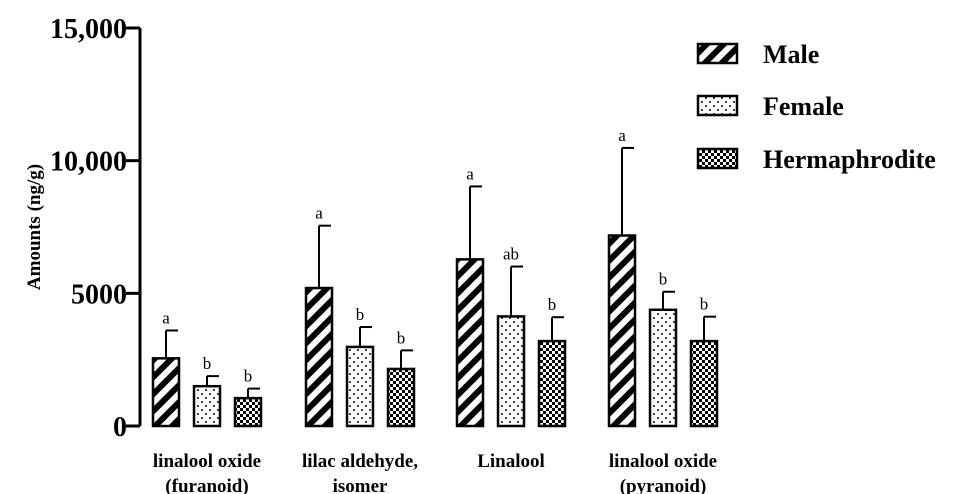 The width and height of the screenshot is (962, 494). I want to click on legend-swatch-male, so click(717, 53).